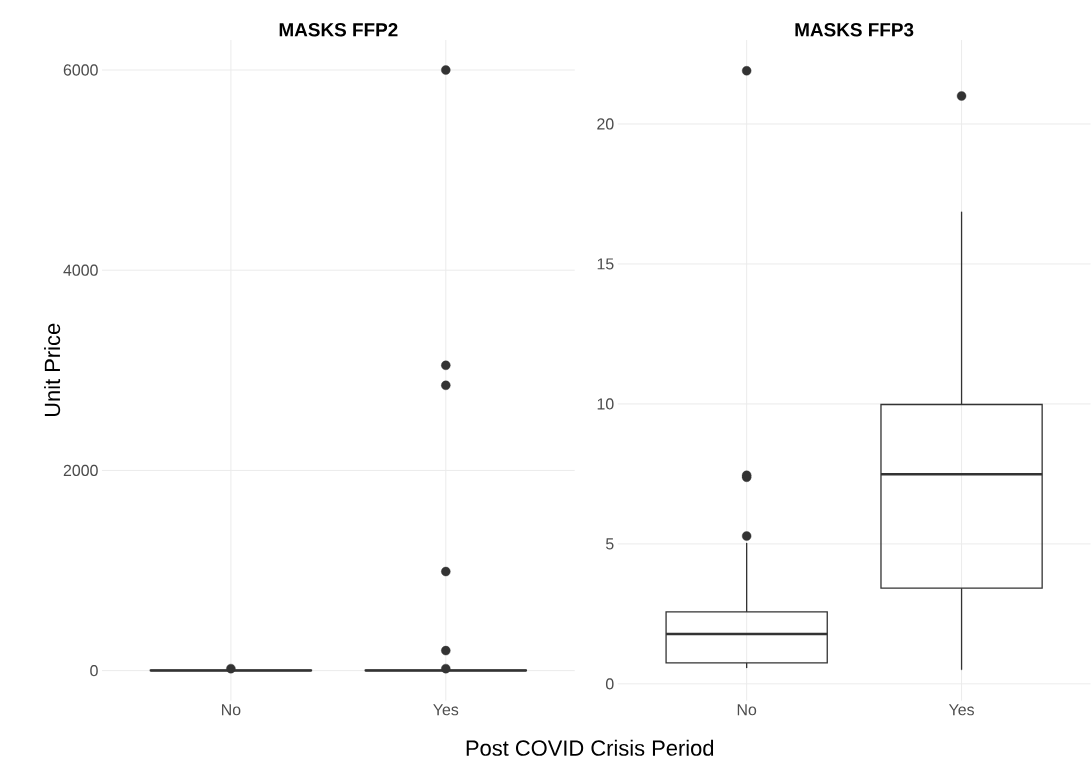 The image size is (1091, 766). What do you see at coordinates (854, 30) in the screenshot?
I see `chart-title: MASKS FFP3` at bounding box center [854, 30].